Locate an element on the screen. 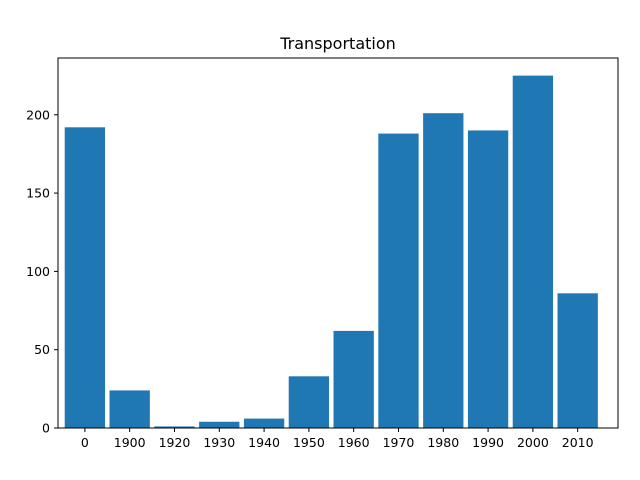  x-tick-label: 1970 is located at coordinates (399, 442).